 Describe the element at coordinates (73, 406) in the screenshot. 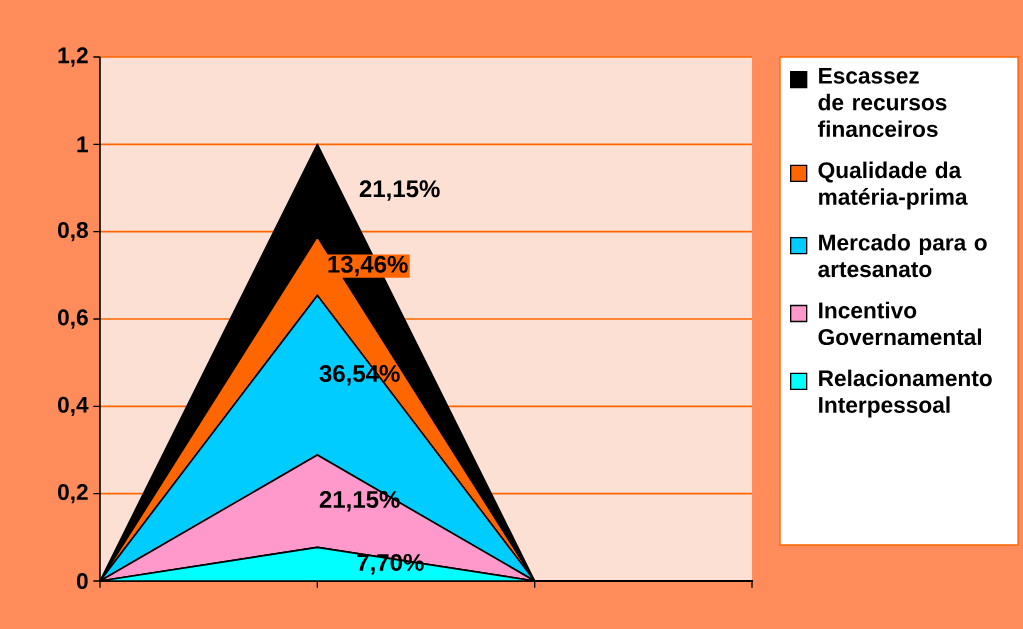

I see `y-tick-label: 0,4` at that location.